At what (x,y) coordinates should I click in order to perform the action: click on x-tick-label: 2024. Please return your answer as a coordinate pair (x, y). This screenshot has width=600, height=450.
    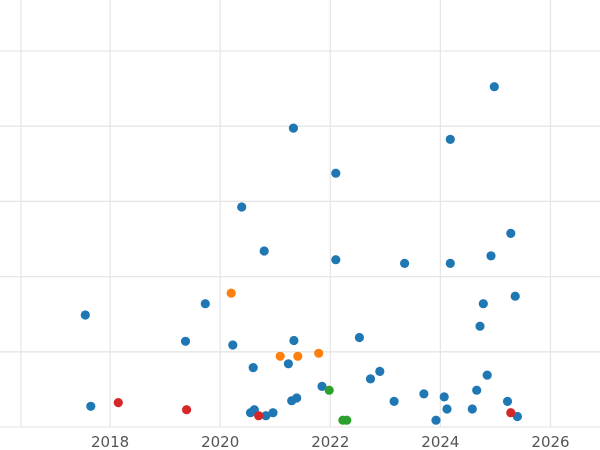
    Looking at the image, I should click on (440, 441).